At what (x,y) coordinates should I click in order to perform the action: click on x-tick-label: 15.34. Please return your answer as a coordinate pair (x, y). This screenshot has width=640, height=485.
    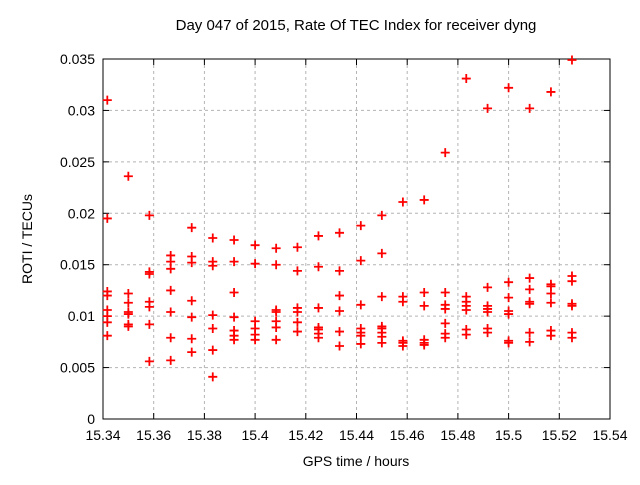
    Looking at the image, I should click on (102, 435).